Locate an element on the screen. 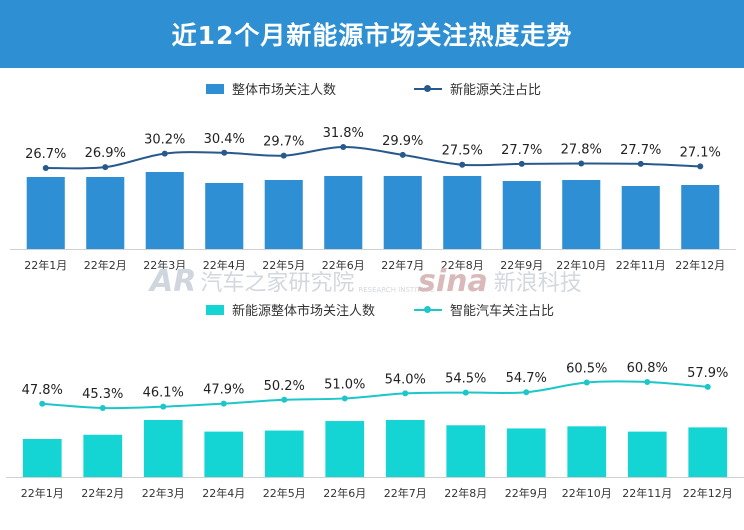  chart2-legend-bar-label: 新能源整体市场关注人数 is located at coordinates (304, 311).